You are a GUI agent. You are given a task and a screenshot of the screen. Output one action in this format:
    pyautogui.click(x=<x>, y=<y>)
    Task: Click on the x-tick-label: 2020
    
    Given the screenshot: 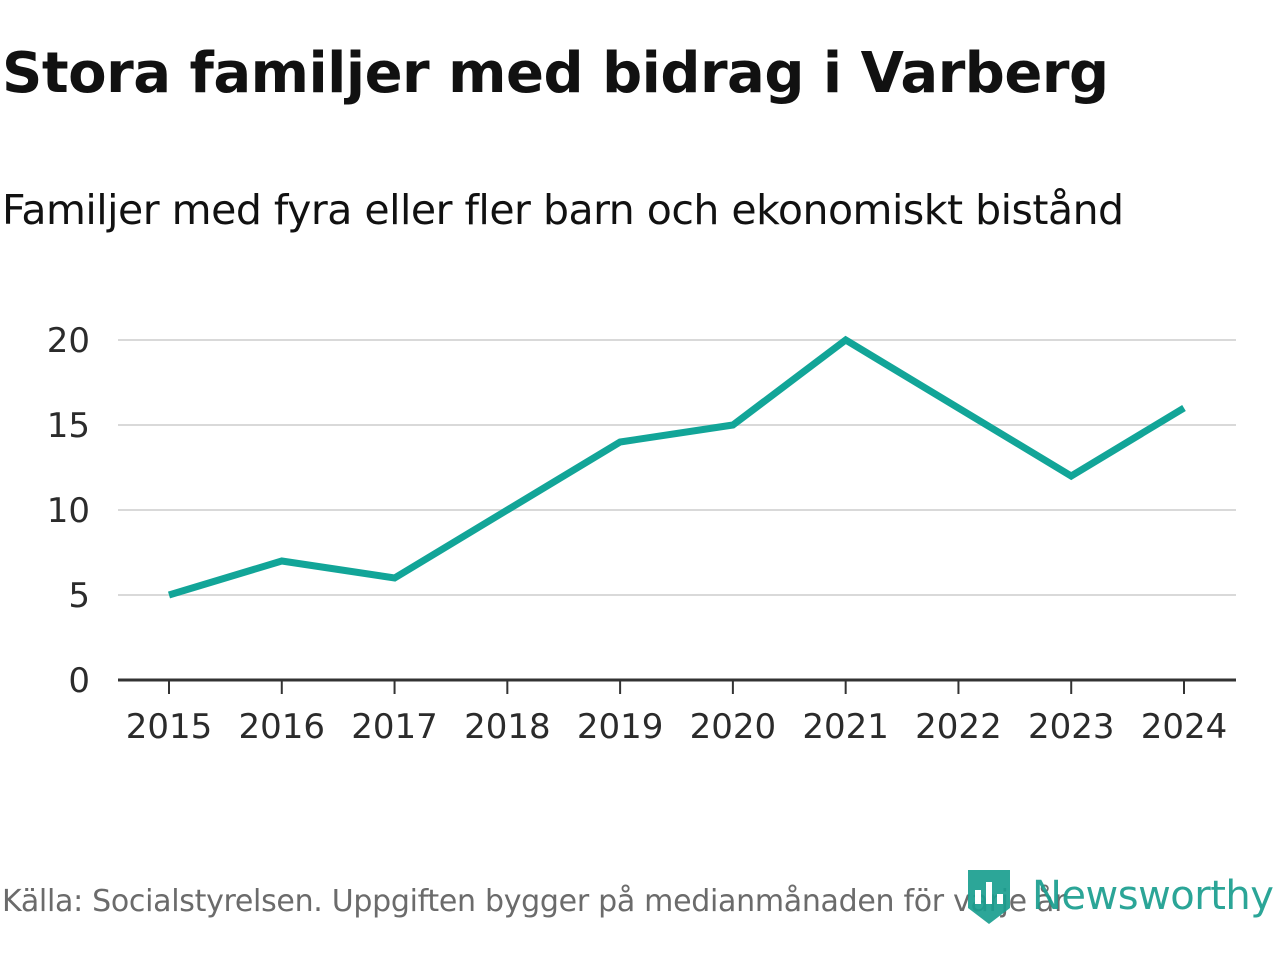 What is the action you would take?
    pyautogui.click(x=733, y=727)
    